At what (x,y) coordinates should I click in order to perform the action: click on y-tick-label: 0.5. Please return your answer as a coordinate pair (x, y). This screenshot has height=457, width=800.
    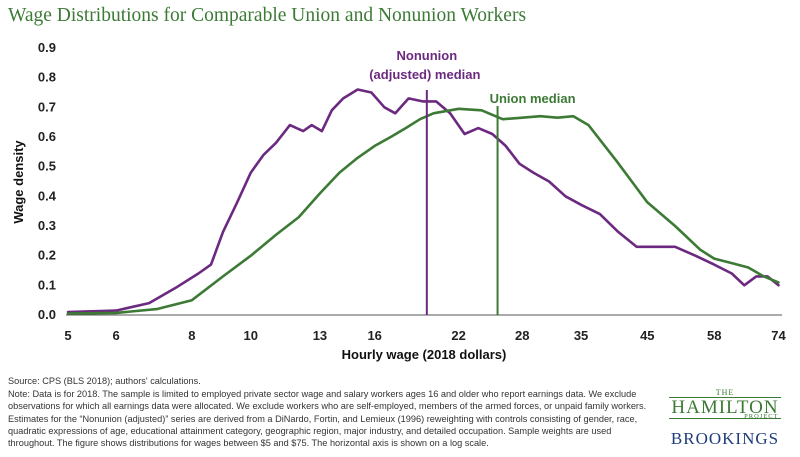
    Looking at the image, I should click on (47, 166).